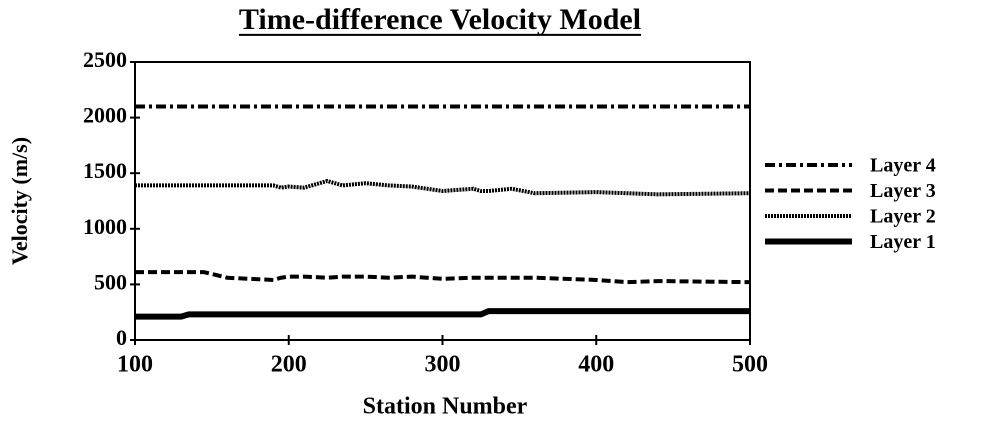 This screenshot has height=428, width=990. What do you see at coordinates (903, 166) in the screenshot?
I see `legend-label: Layer 4` at bounding box center [903, 166].